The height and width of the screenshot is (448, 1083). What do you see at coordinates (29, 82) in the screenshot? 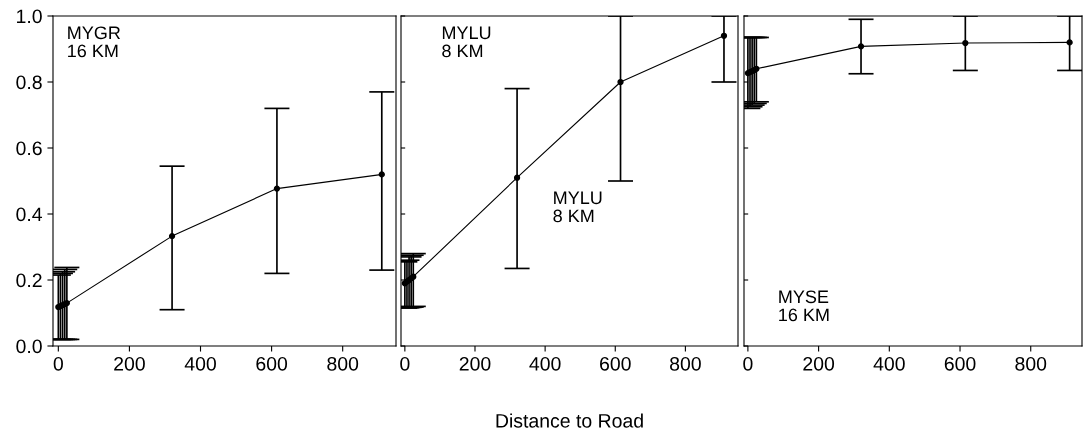
I see `y-tick-label: 0.8` at bounding box center [29, 82].